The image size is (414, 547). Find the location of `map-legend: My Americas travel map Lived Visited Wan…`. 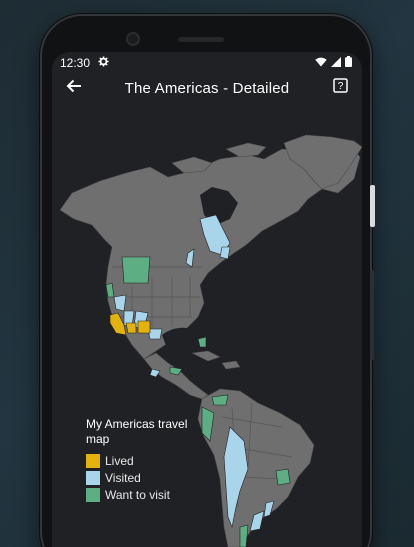

map-legend: My Americas travel map Lived Visited Wan… is located at coordinates (146, 461).